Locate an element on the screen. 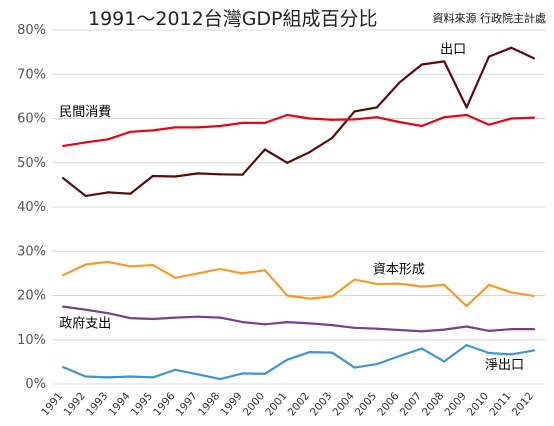 Image resolution: width=554 pixels, height=426 pixels. x-tick-label: 1998 is located at coordinates (209, 404).